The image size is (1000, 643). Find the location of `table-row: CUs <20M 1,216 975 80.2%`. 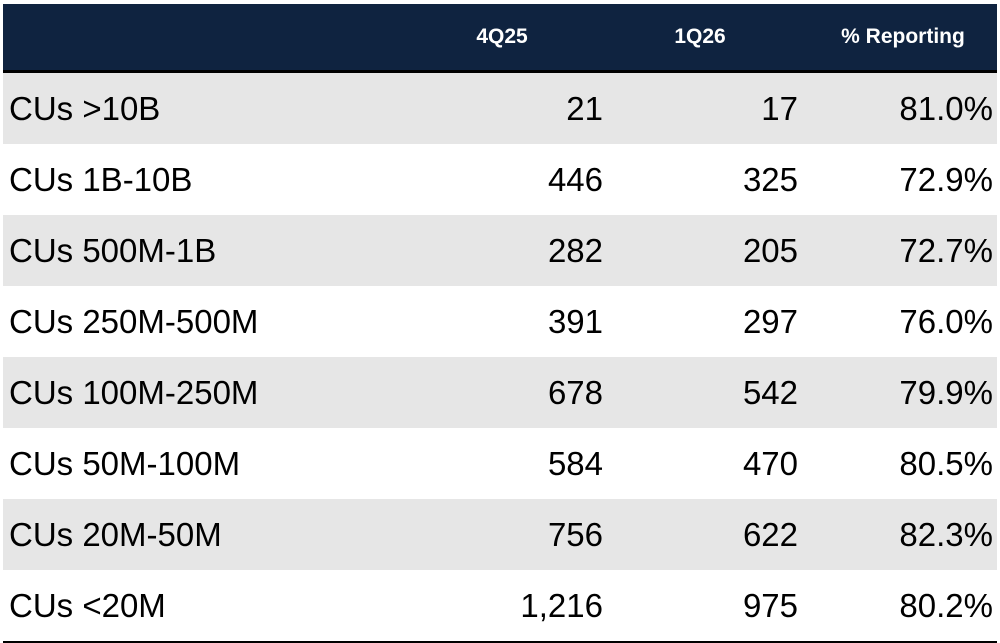

table-row: CUs <20M 1,216 975 80.2% is located at coordinates (500, 606).